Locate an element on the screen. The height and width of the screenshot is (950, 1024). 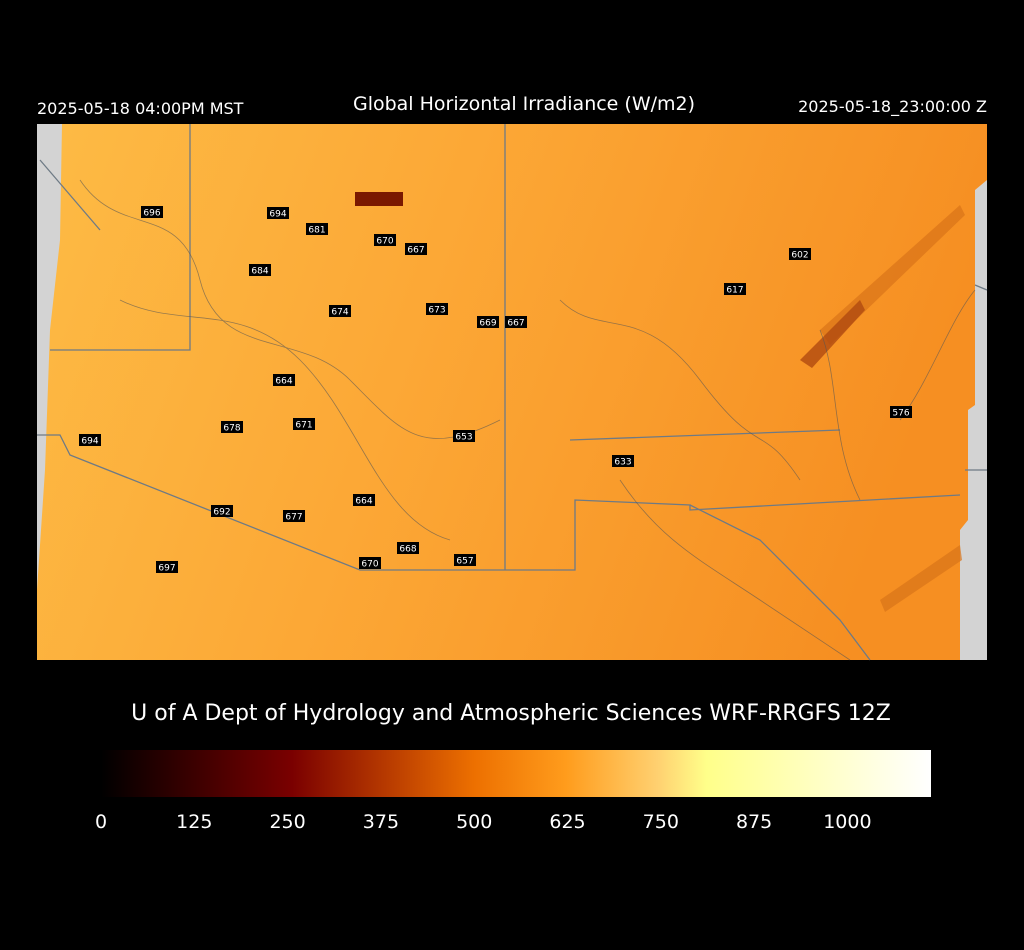
station-value: 684 is located at coordinates (259, 272).